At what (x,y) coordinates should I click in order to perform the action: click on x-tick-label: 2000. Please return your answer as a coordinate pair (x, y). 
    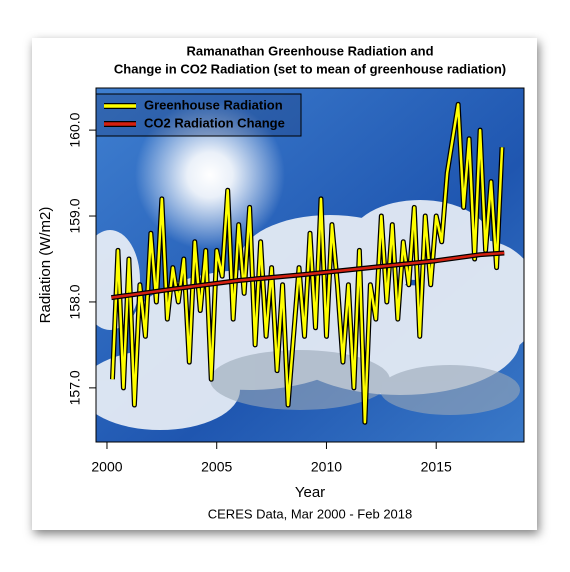
    Looking at the image, I should click on (106, 467).